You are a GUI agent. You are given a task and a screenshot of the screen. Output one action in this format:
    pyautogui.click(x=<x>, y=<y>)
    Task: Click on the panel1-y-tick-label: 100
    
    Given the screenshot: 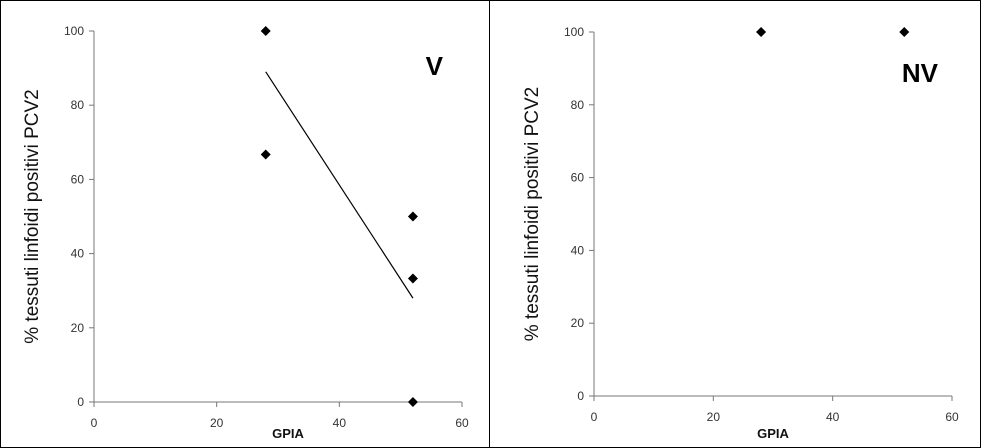 What is the action you would take?
    pyautogui.click(x=74, y=31)
    